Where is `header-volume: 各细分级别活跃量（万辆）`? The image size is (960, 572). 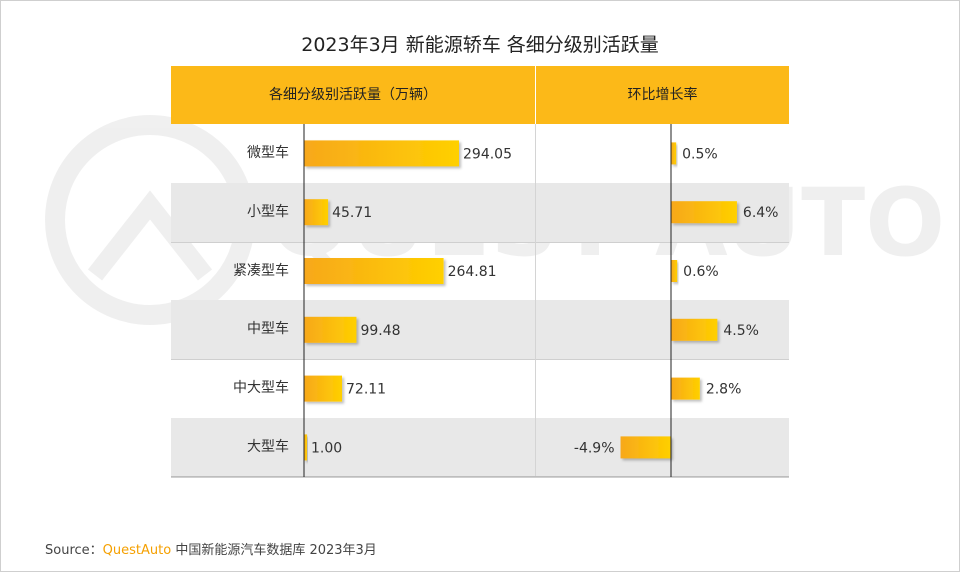 header-volume: 各细分级别活跃量（万辆） is located at coordinates (353, 95).